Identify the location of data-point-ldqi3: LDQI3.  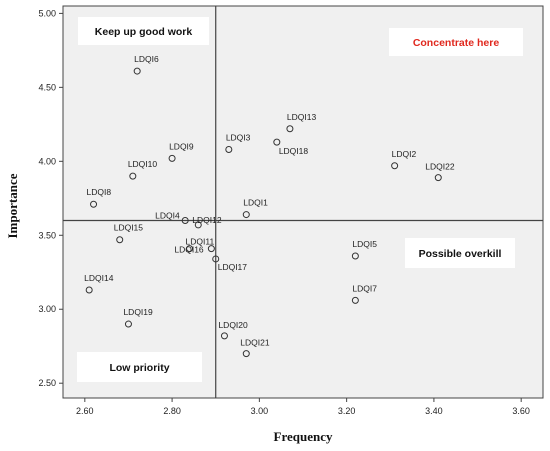
(238, 142).